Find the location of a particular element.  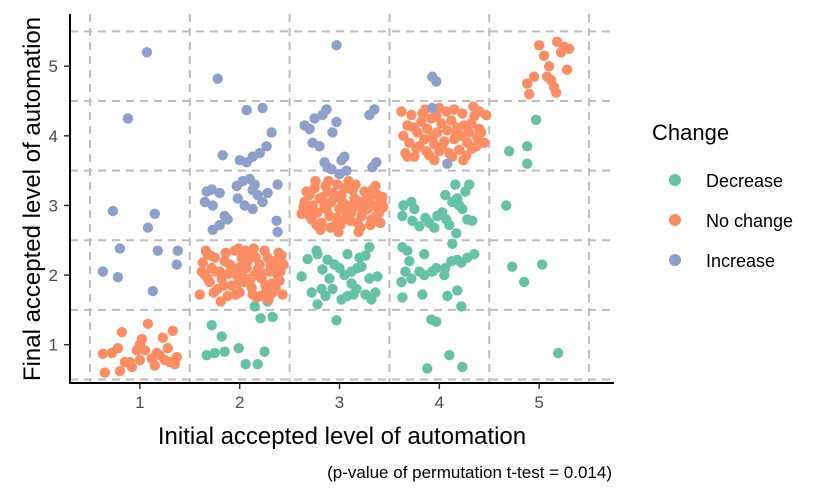

legend-label-no-change: No change is located at coordinates (749, 221).